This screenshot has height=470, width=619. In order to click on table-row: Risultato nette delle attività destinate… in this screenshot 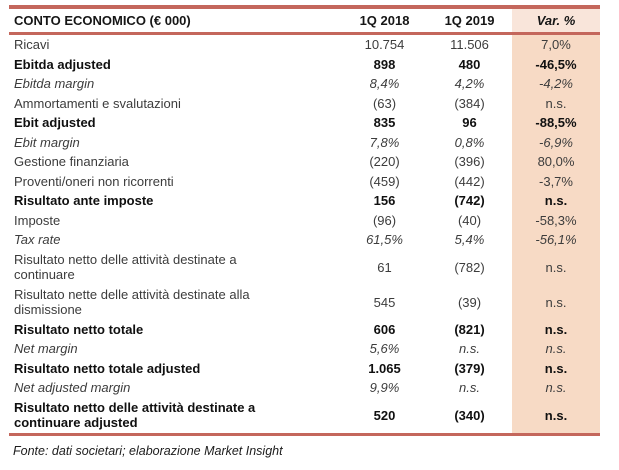, I will do `click(304, 302)`.